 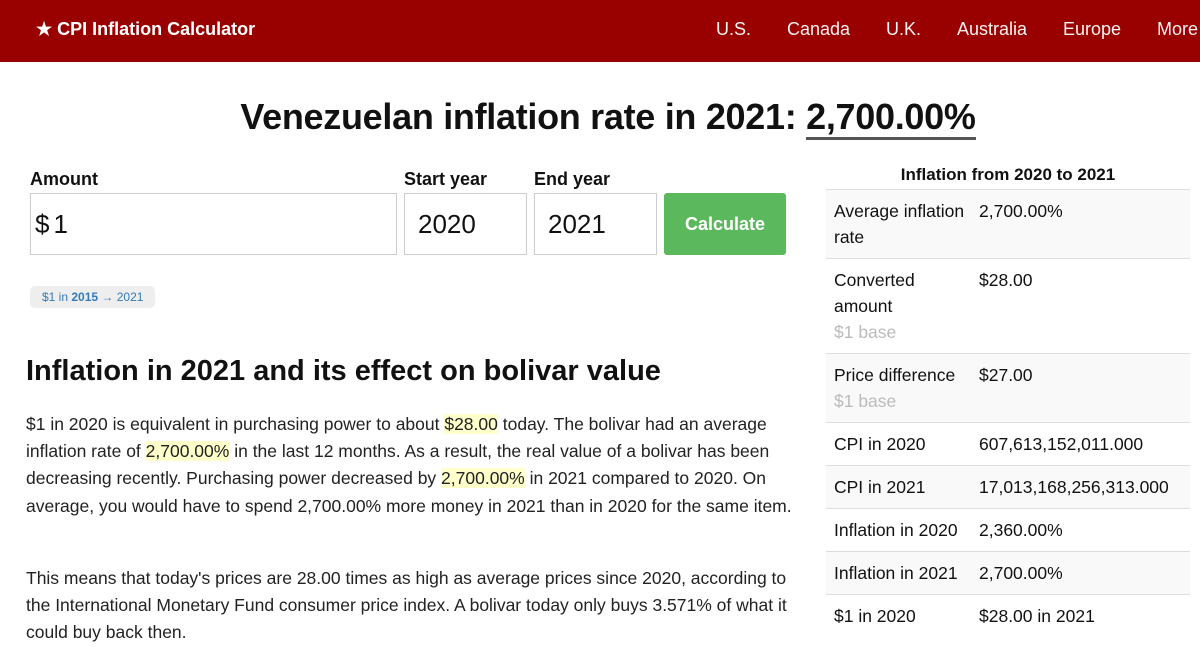 I want to click on key-label: Price difference, so click(x=895, y=375).